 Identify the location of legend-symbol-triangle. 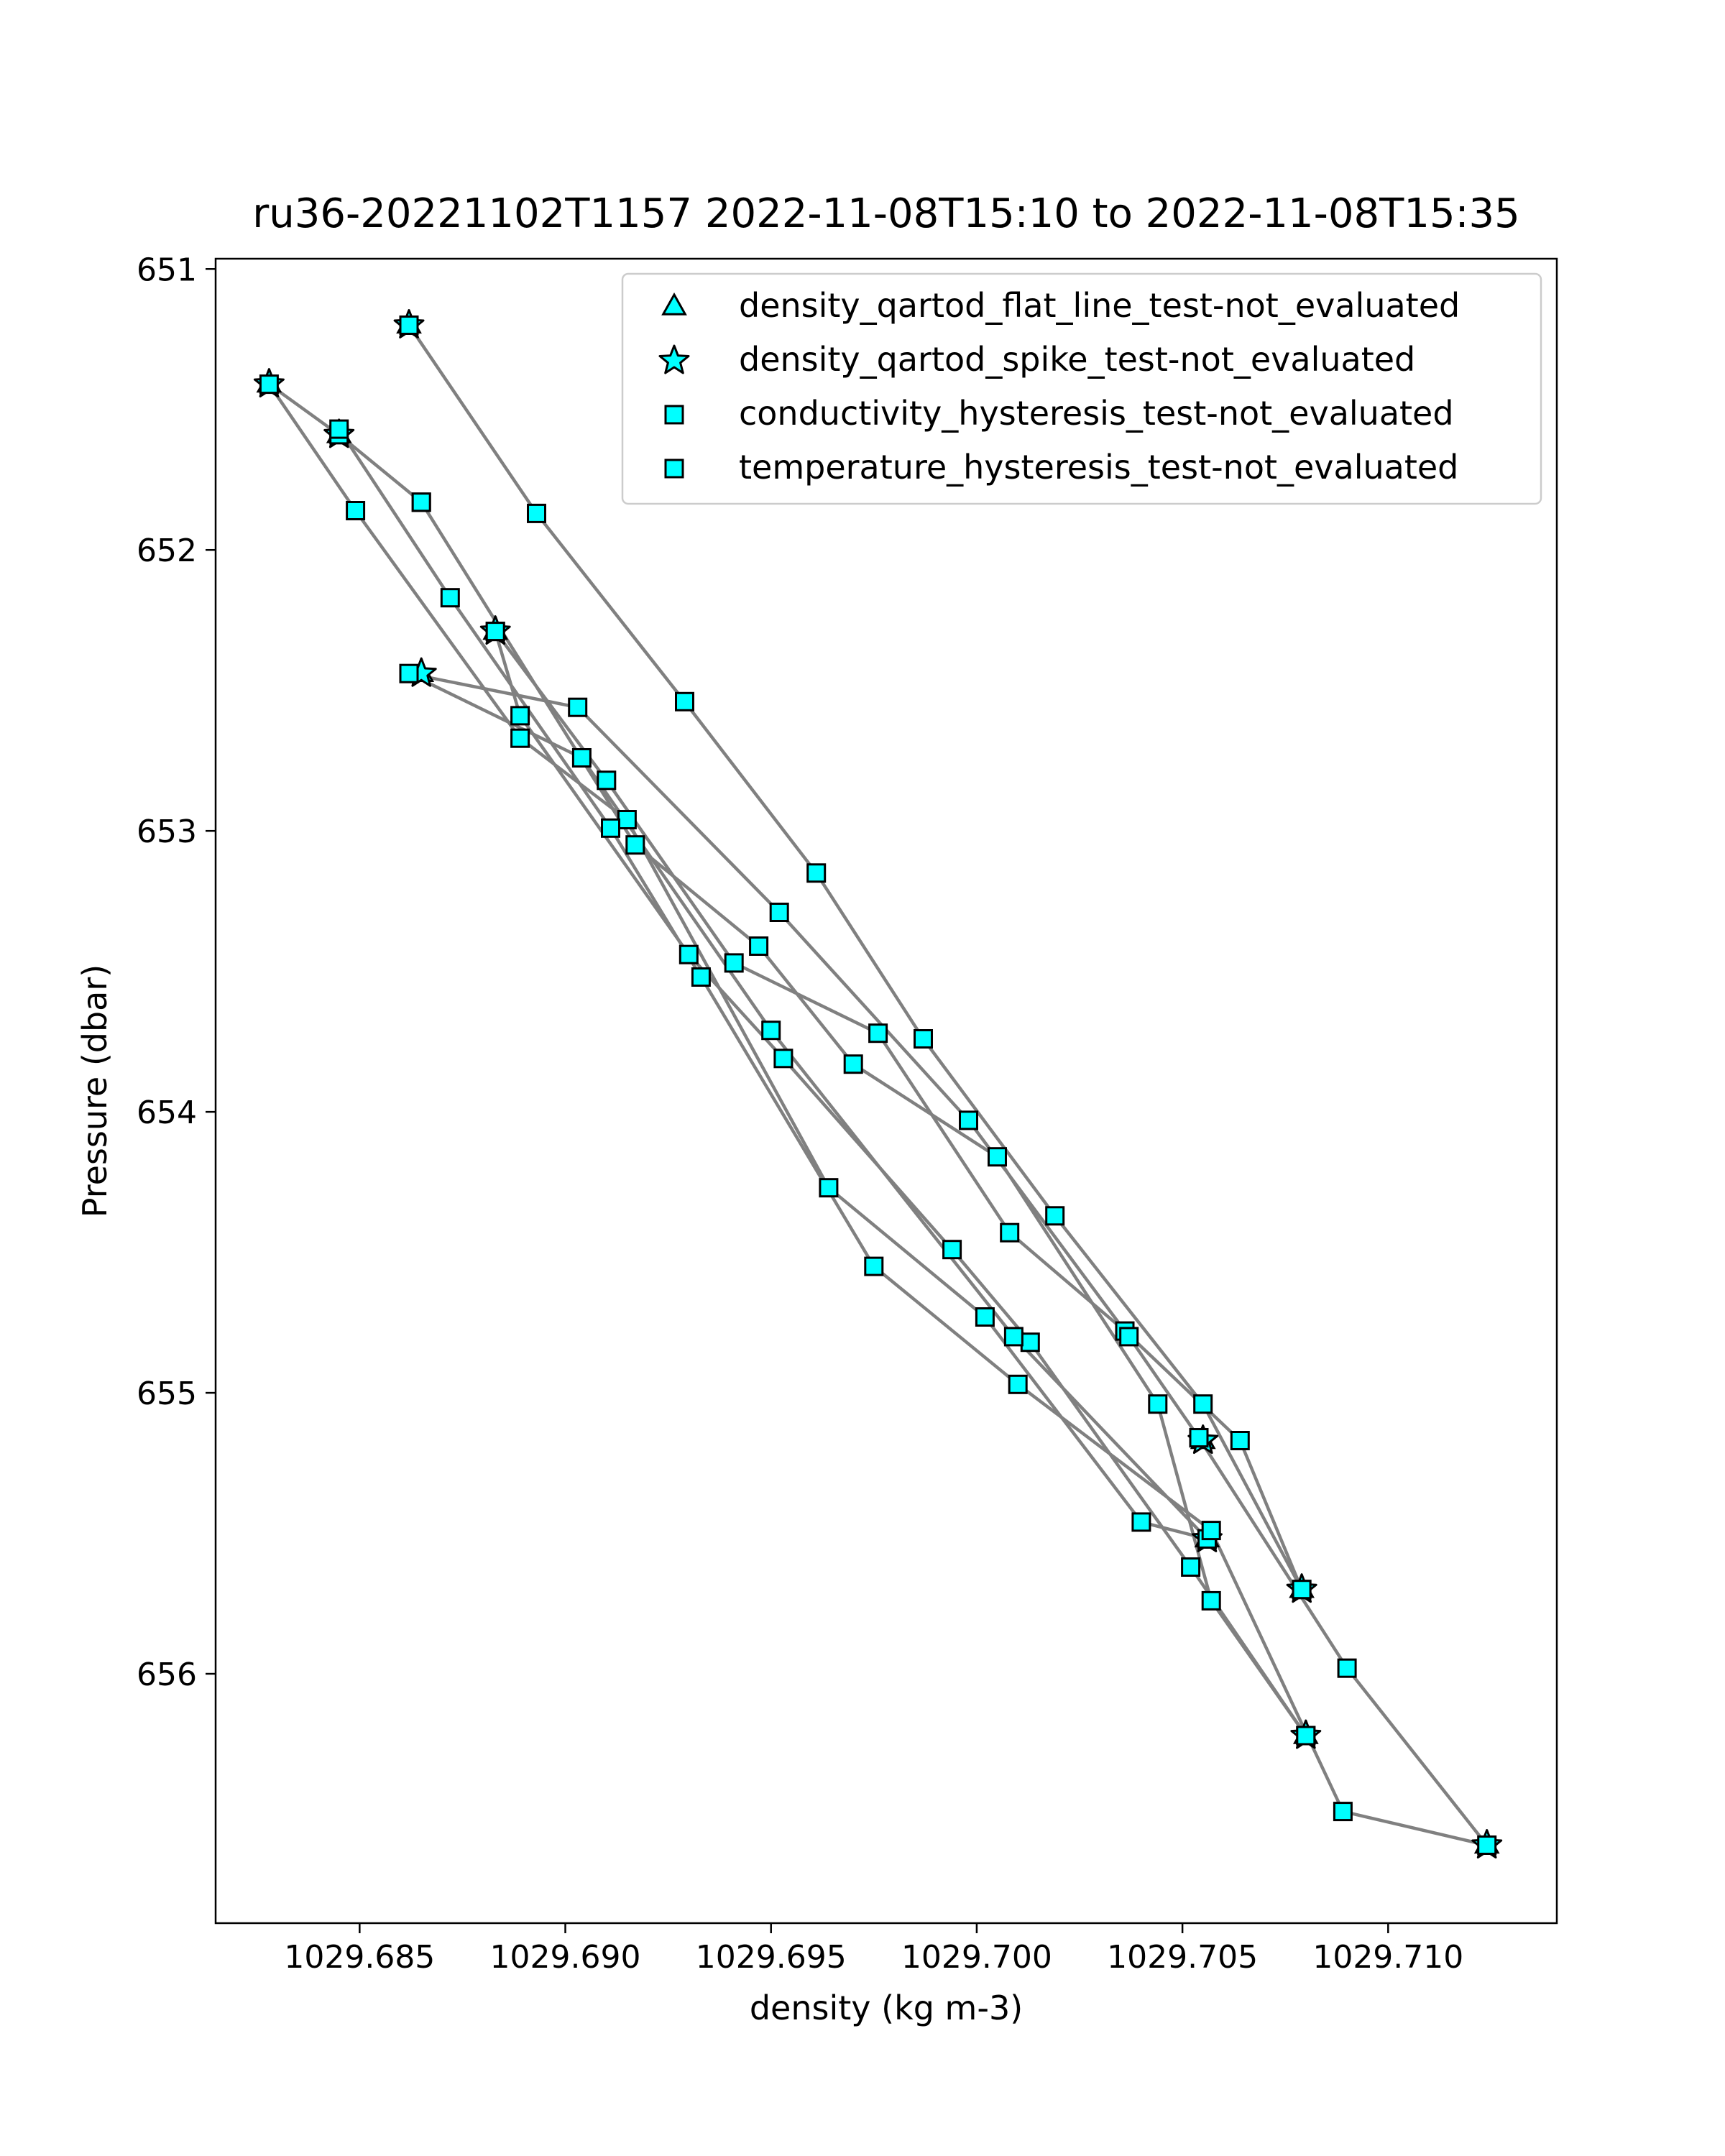
(674, 303).